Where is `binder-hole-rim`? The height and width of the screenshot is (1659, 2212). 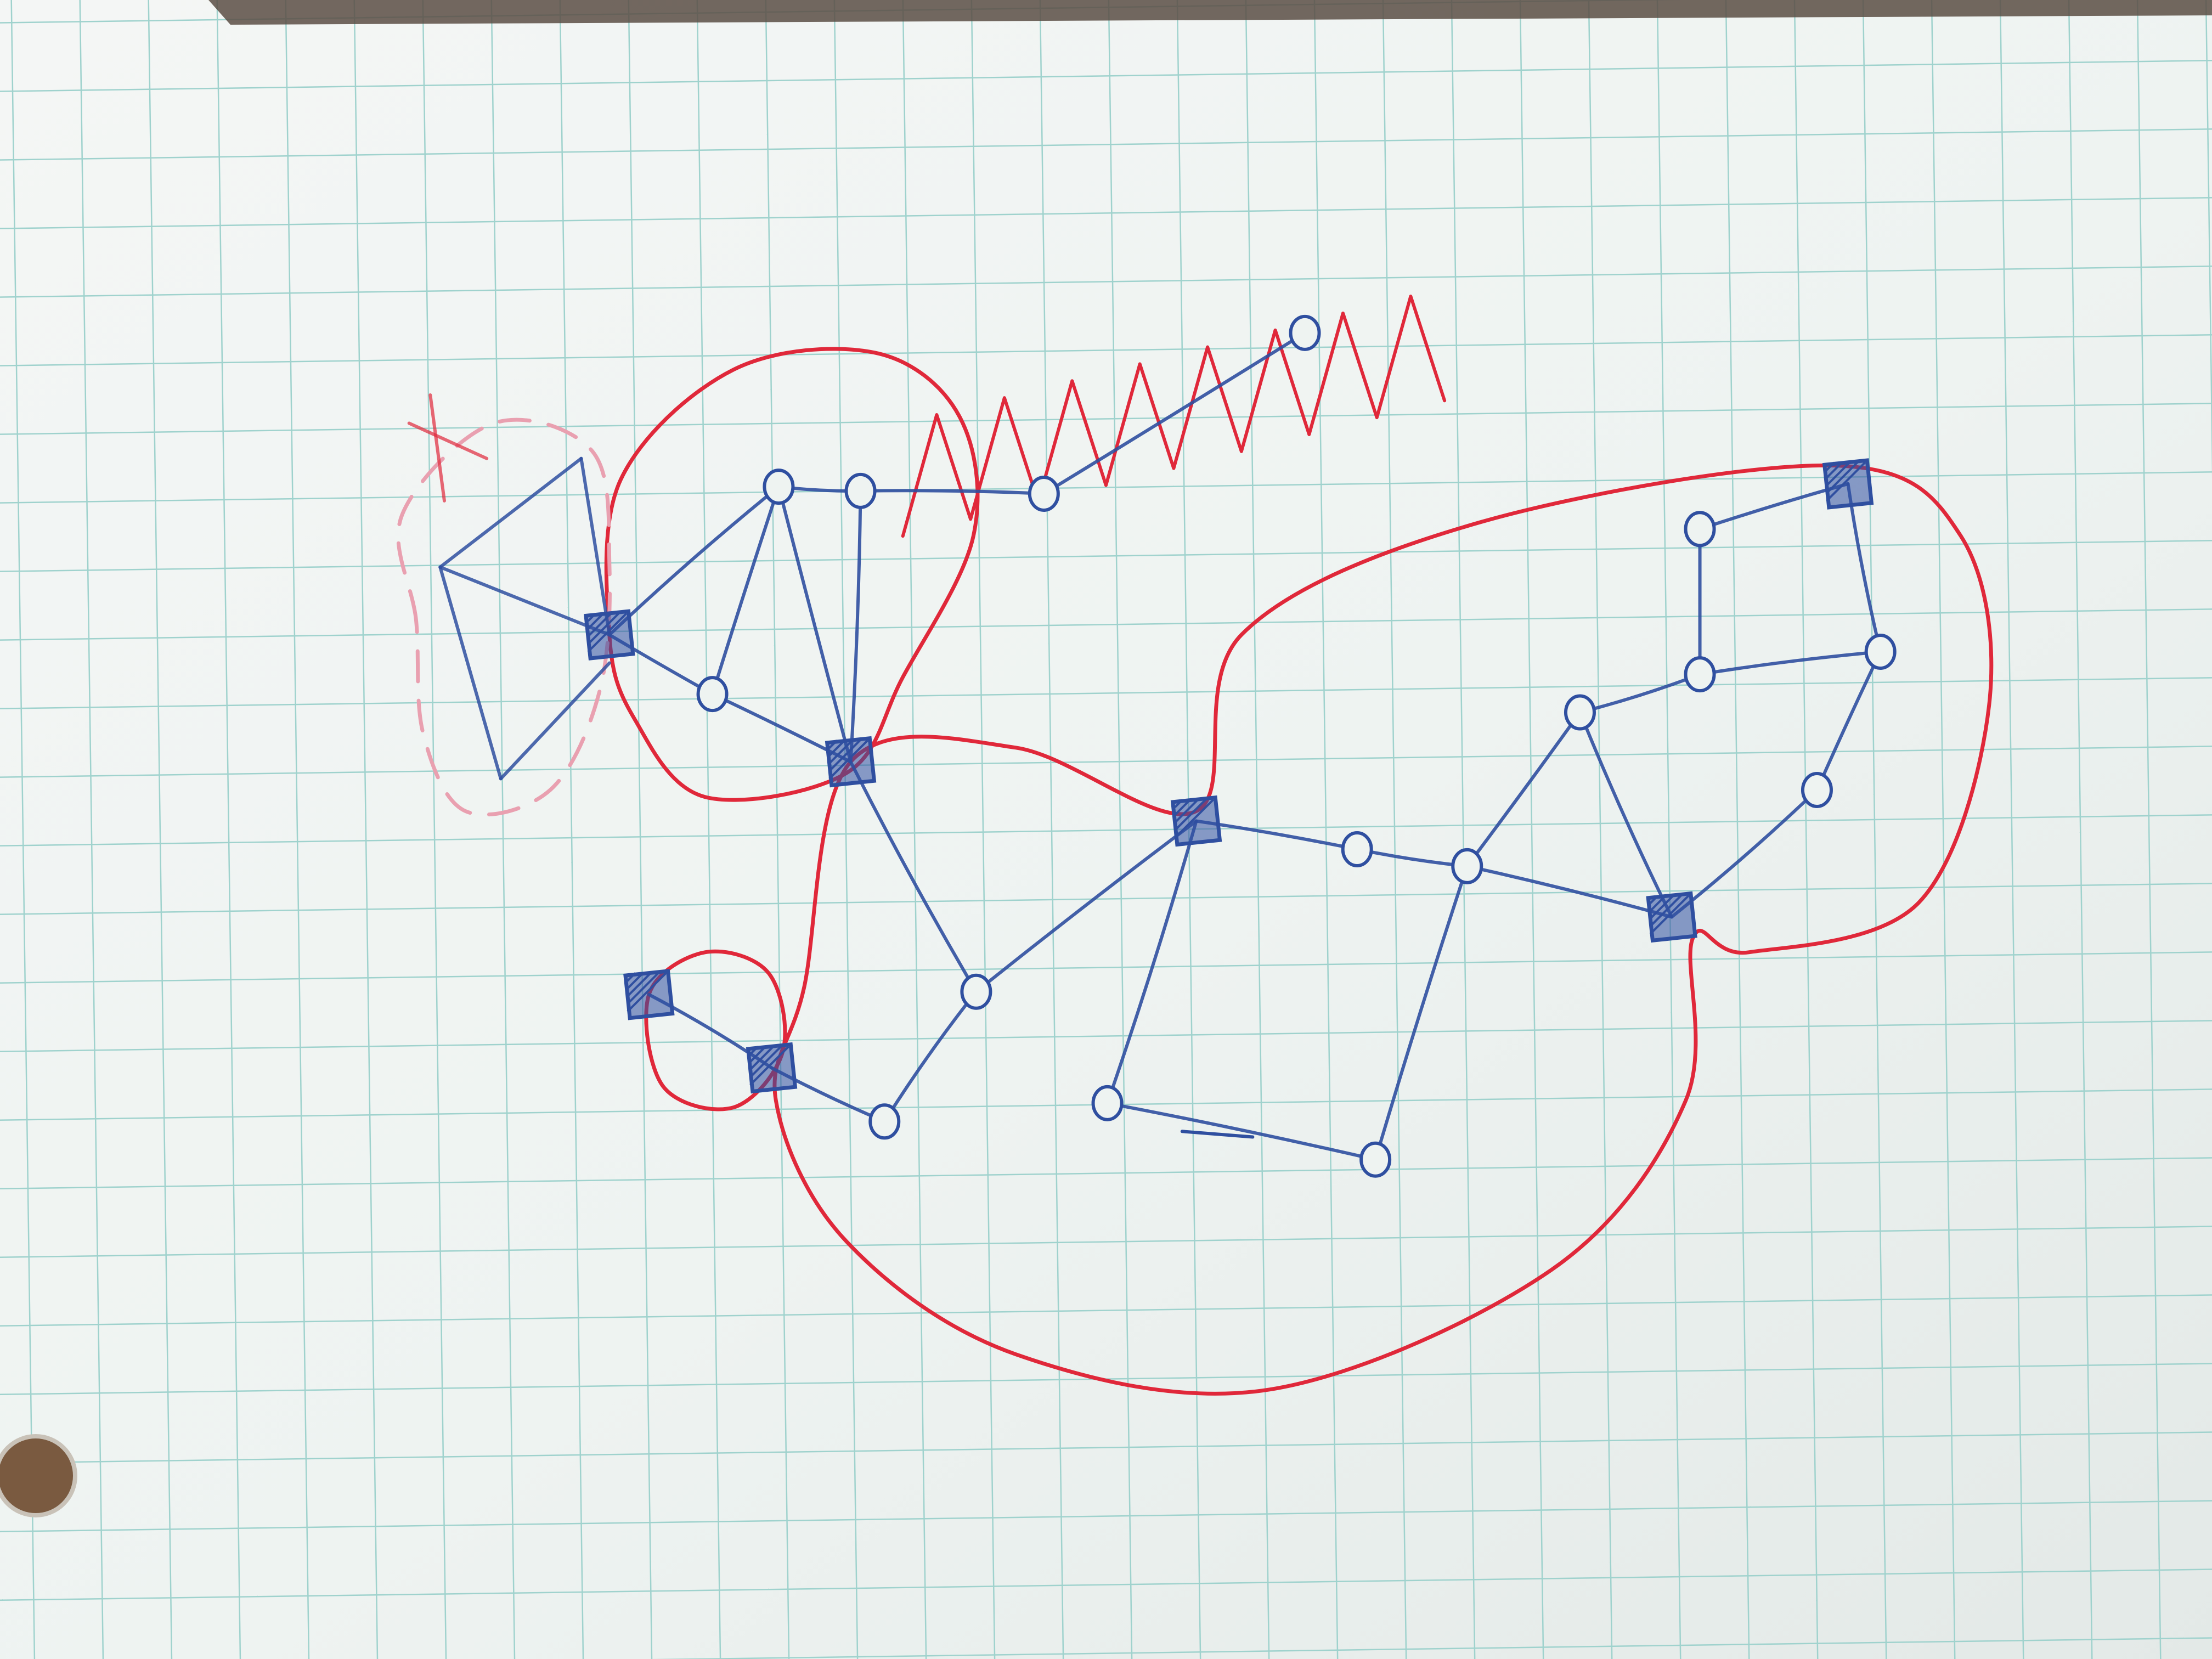
binder-hole-rim is located at coordinates (39, 1476).